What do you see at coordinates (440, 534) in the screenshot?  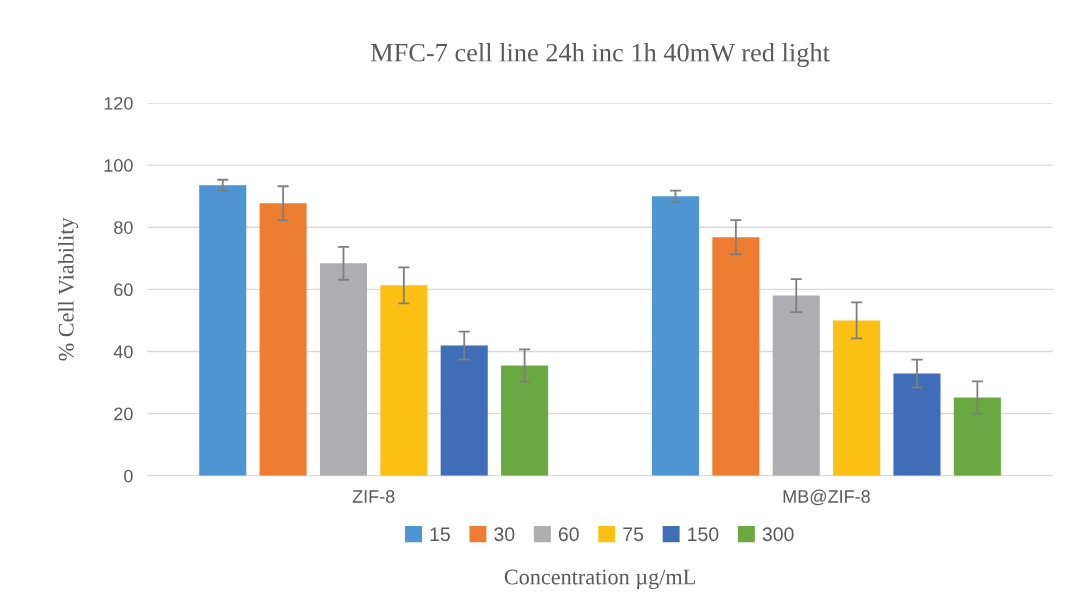 I see `legend-label: 15` at bounding box center [440, 534].